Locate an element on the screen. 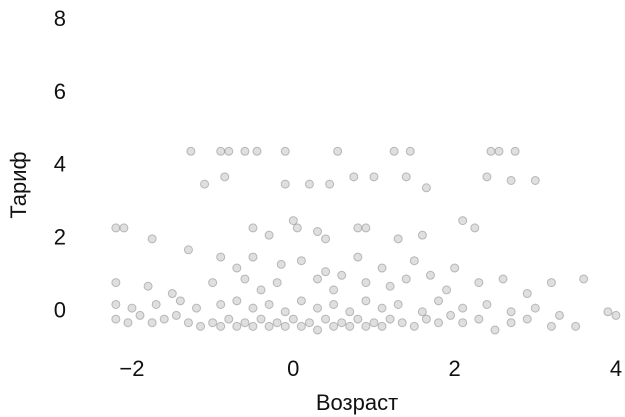 This screenshot has width=625, height=417. y-tick-label: 2 is located at coordinates (60, 237).